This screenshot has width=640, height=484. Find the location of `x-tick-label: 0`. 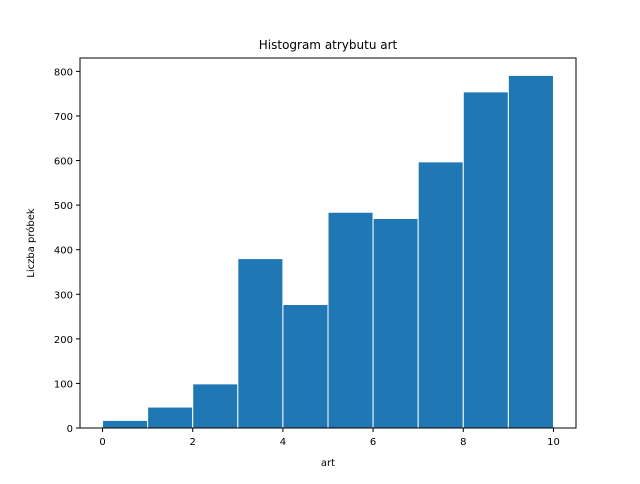

x-tick-label: 0 is located at coordinates (102, 442).